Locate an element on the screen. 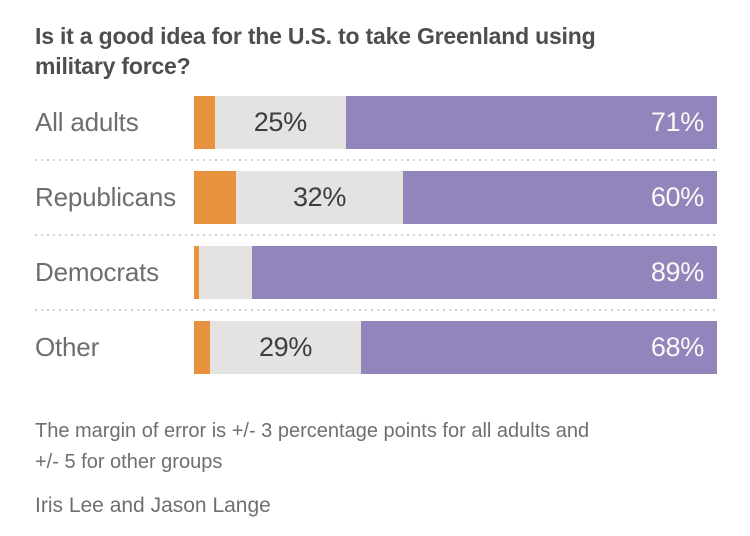  bar-value-label: 89% is located at coordinates (677, 271).